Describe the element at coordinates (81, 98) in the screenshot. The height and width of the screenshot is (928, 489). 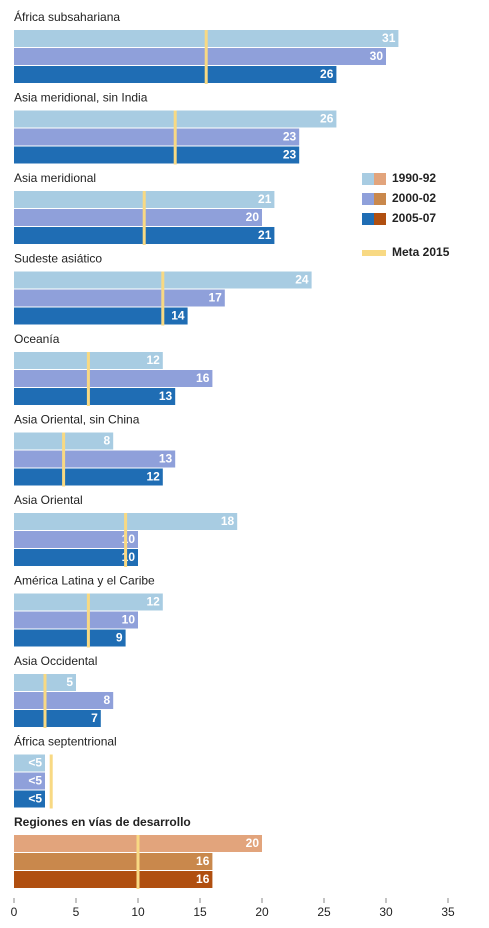
I see `category-label: Asia meridional, sin India` at that location.